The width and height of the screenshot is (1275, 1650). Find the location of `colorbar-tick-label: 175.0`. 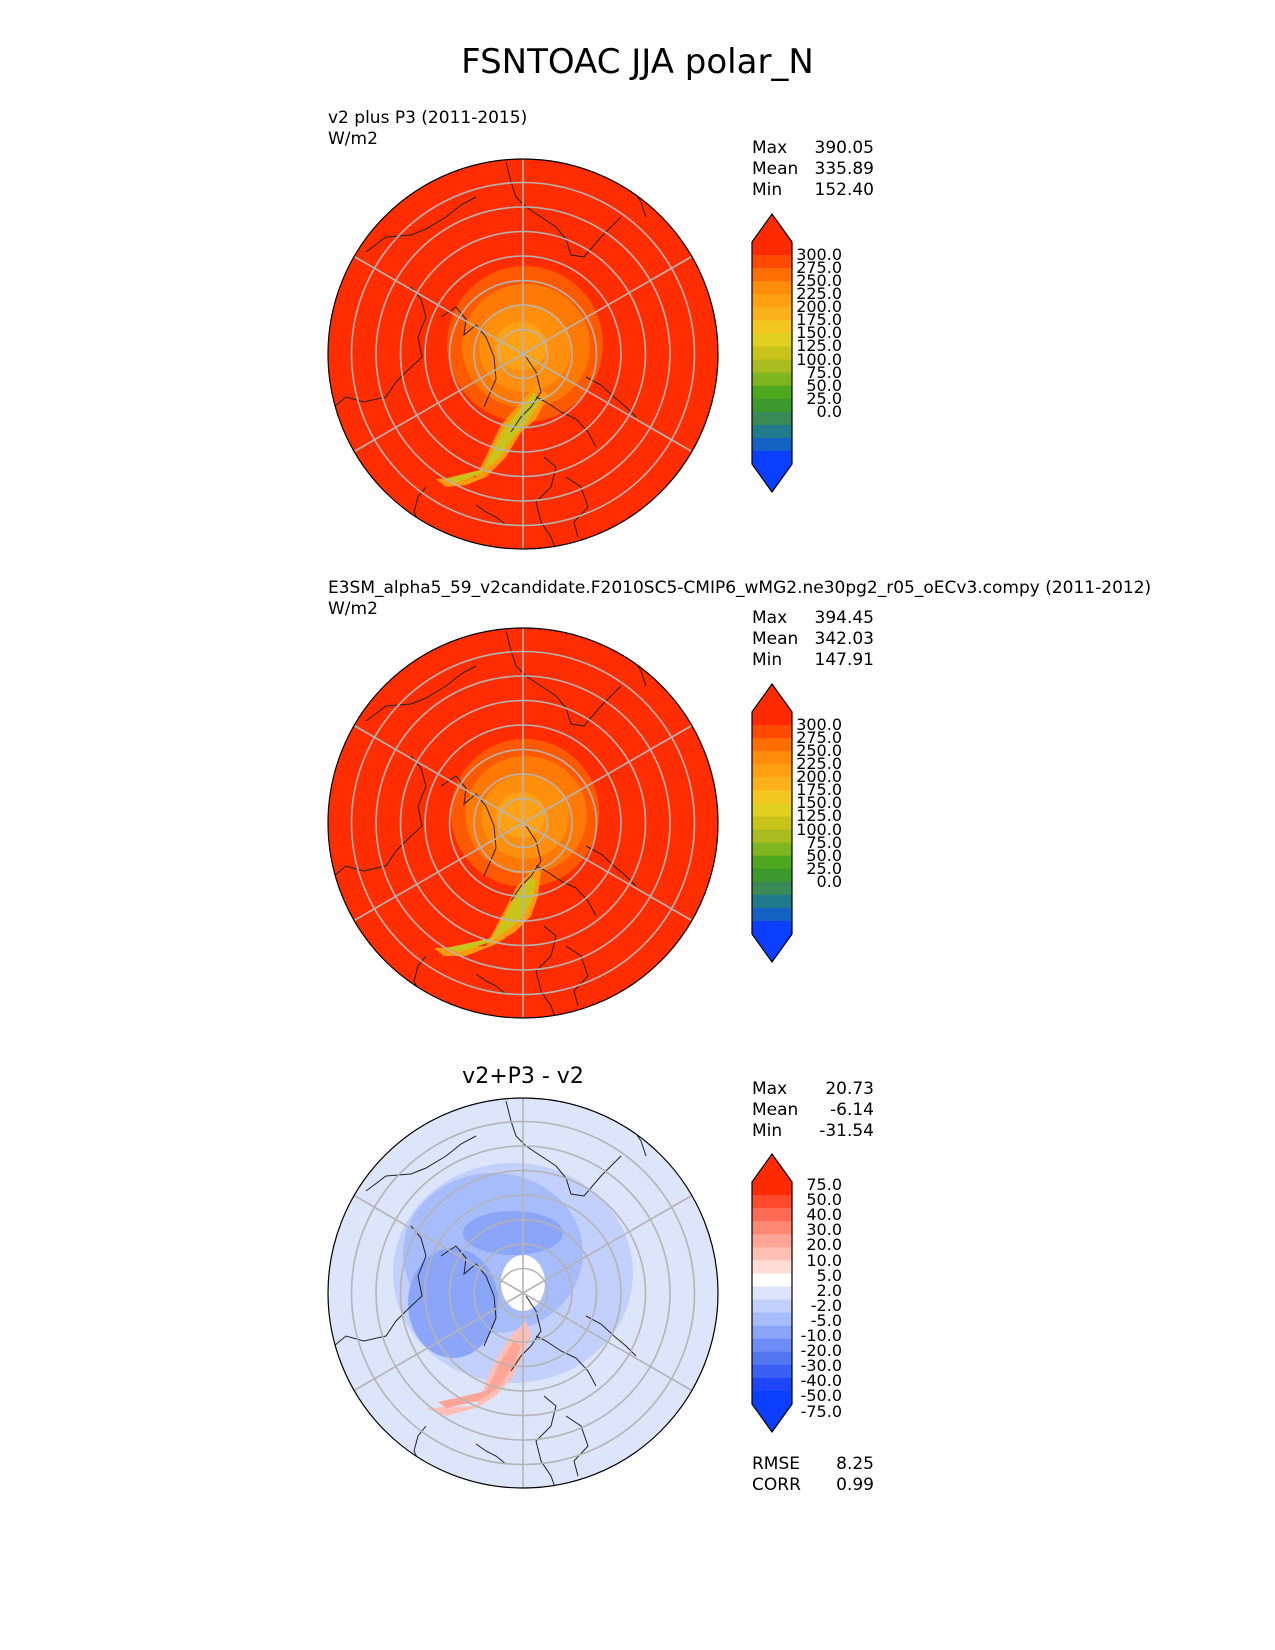

colorbar-tick-label: 175.0 is located at coordinates (819, 790).